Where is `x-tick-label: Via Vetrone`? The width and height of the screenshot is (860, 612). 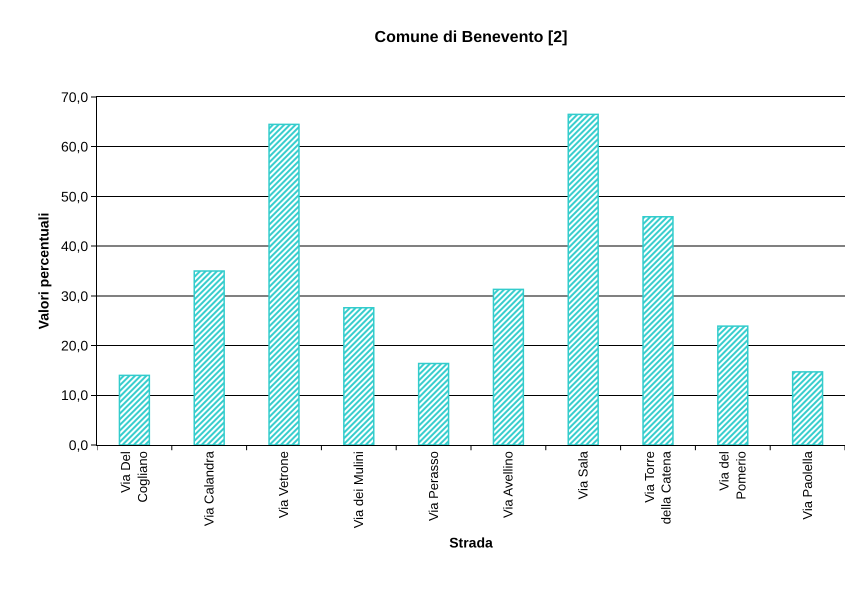 x-tick-label: Via Vetrone is located at coordinates (284, 484).